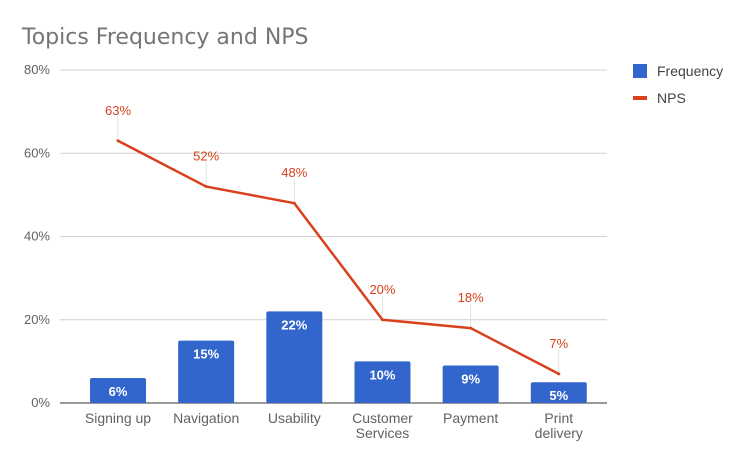 The image size is (750, 463). What do you see at coordinates (206, 156) in the screenshot?
I see `nps-data-label: 52%` at bounding box center [206, 156].